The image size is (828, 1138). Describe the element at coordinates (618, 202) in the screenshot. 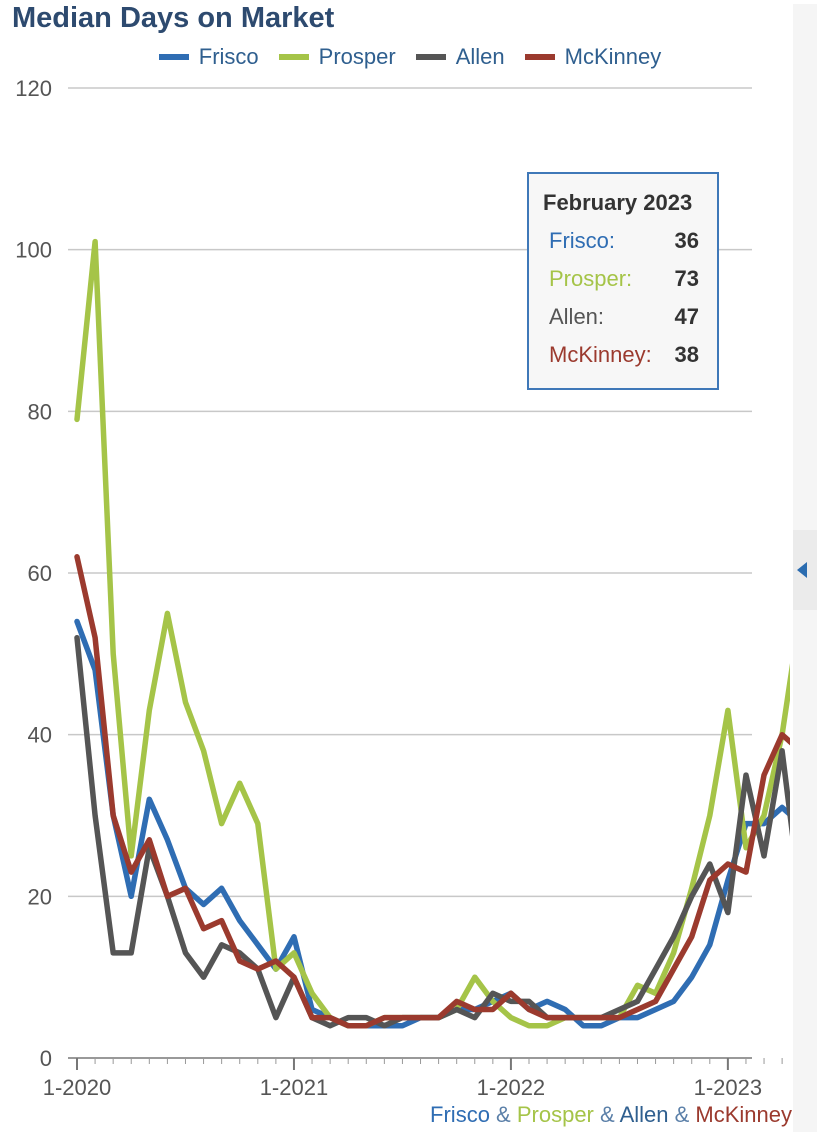

I see `tooltip-title: February 2023` at that location.